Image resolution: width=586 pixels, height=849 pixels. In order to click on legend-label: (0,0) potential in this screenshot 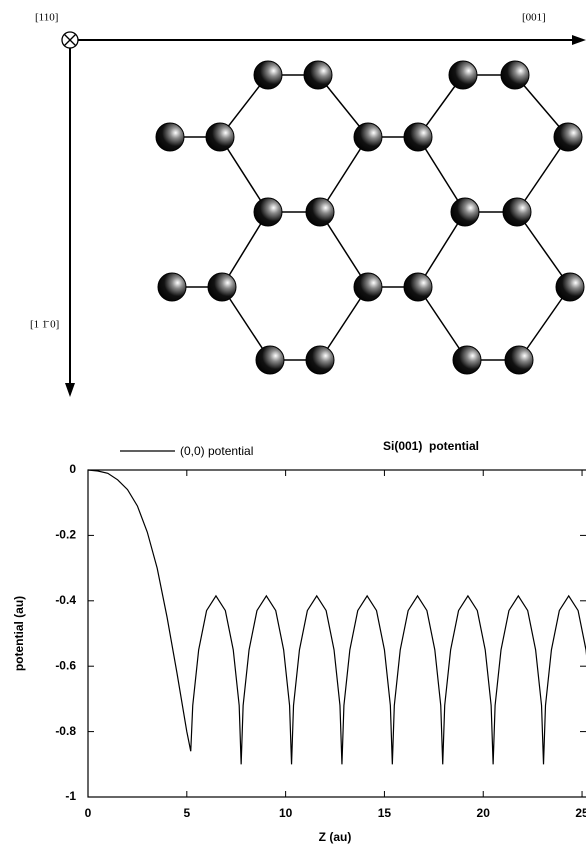, I will do `click(216, 451)`.